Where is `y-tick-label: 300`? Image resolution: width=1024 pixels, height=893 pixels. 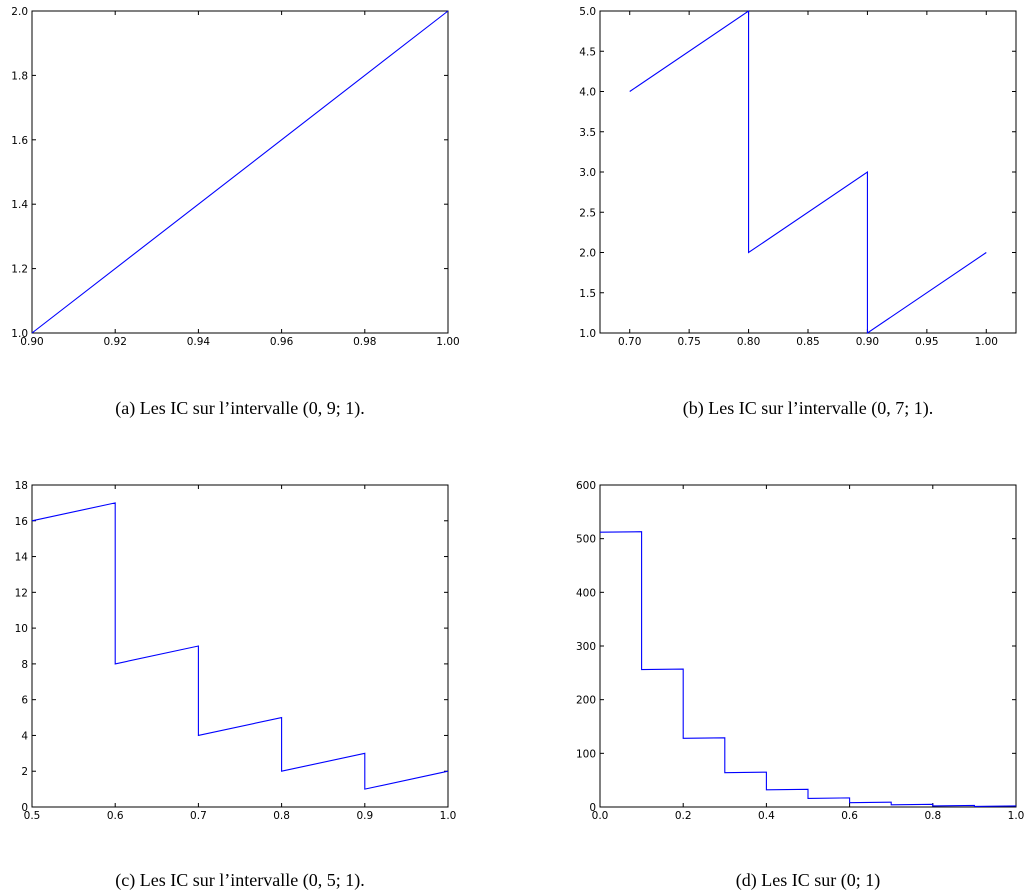 y-tick-label: 300 is located at coordinates (586, 647).